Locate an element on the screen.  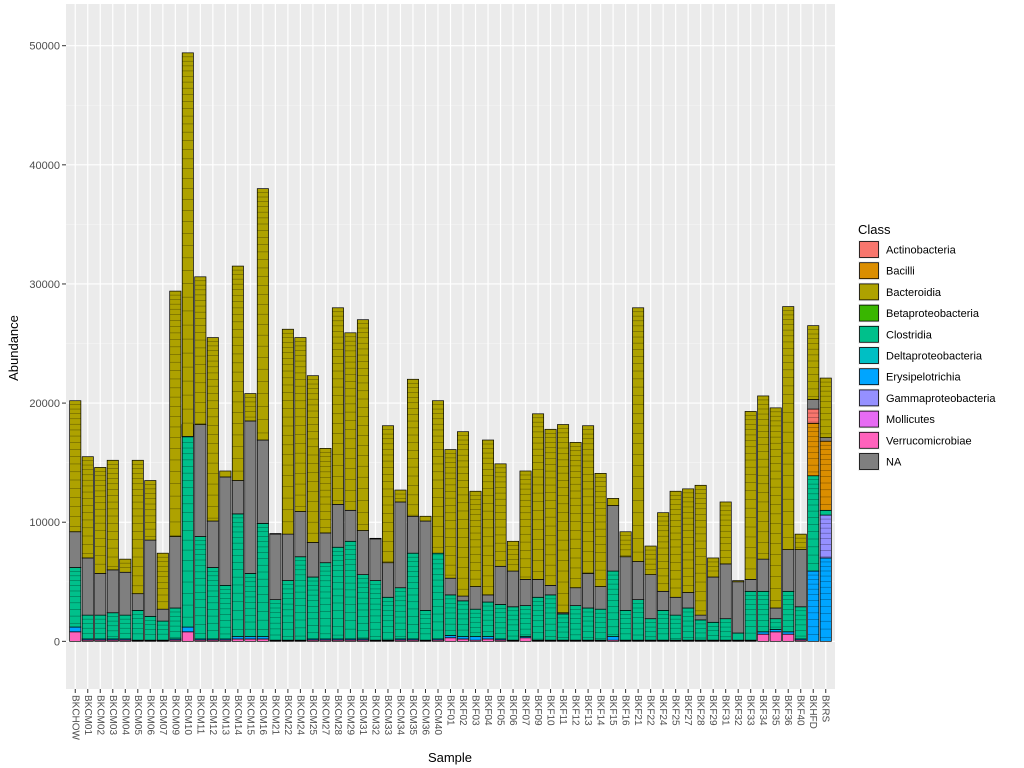
bar-BKCM09 is located at coordinates (175, 466).